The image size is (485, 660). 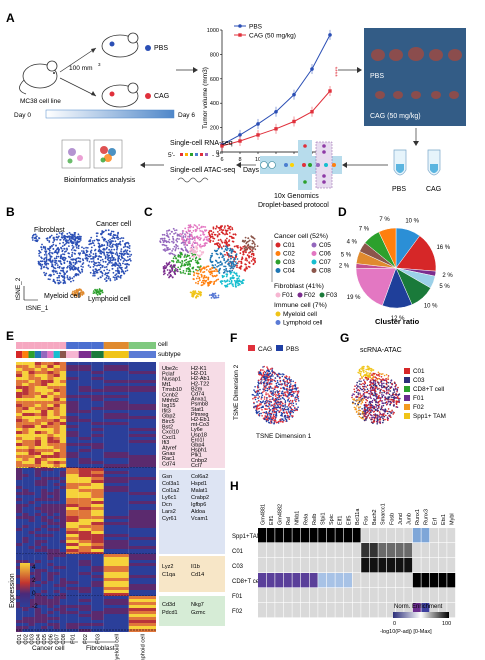 I want to click on gene-label: H2-Eb1, so click(x=200, y=420).